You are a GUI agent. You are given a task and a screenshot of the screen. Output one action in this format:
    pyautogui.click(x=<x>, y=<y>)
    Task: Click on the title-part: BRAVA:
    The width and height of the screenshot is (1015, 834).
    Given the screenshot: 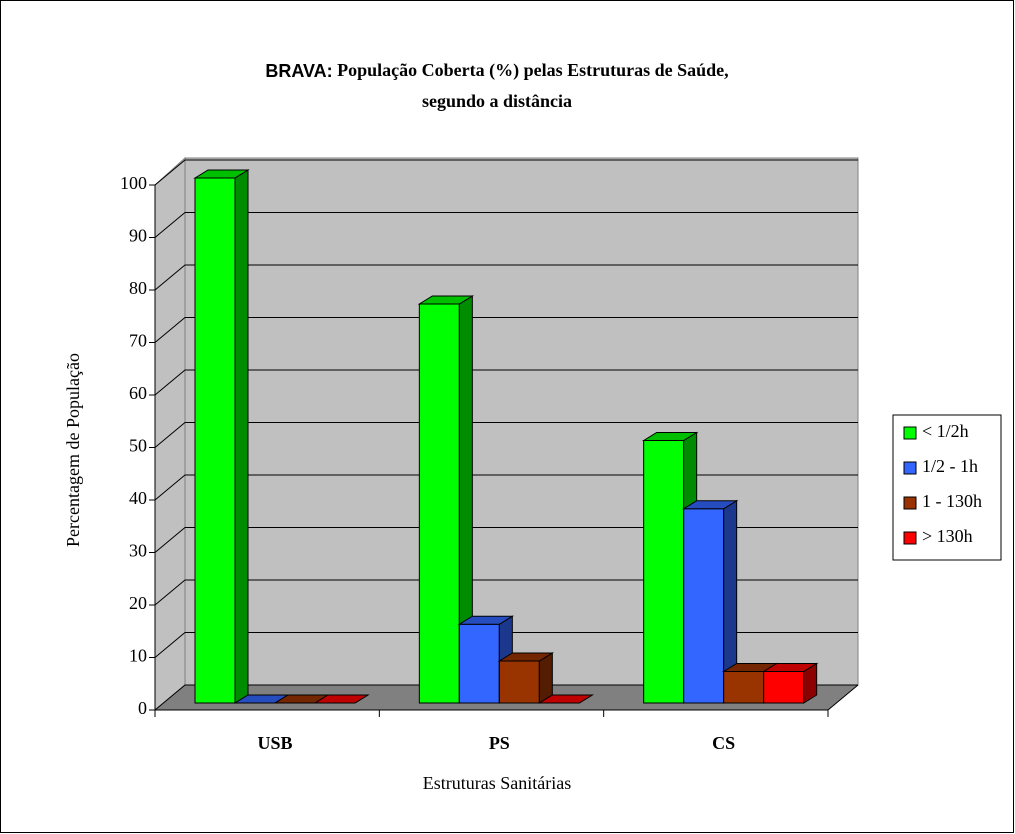 What is the action you would take?
    pyautogui.click(x=298, y=71)
    